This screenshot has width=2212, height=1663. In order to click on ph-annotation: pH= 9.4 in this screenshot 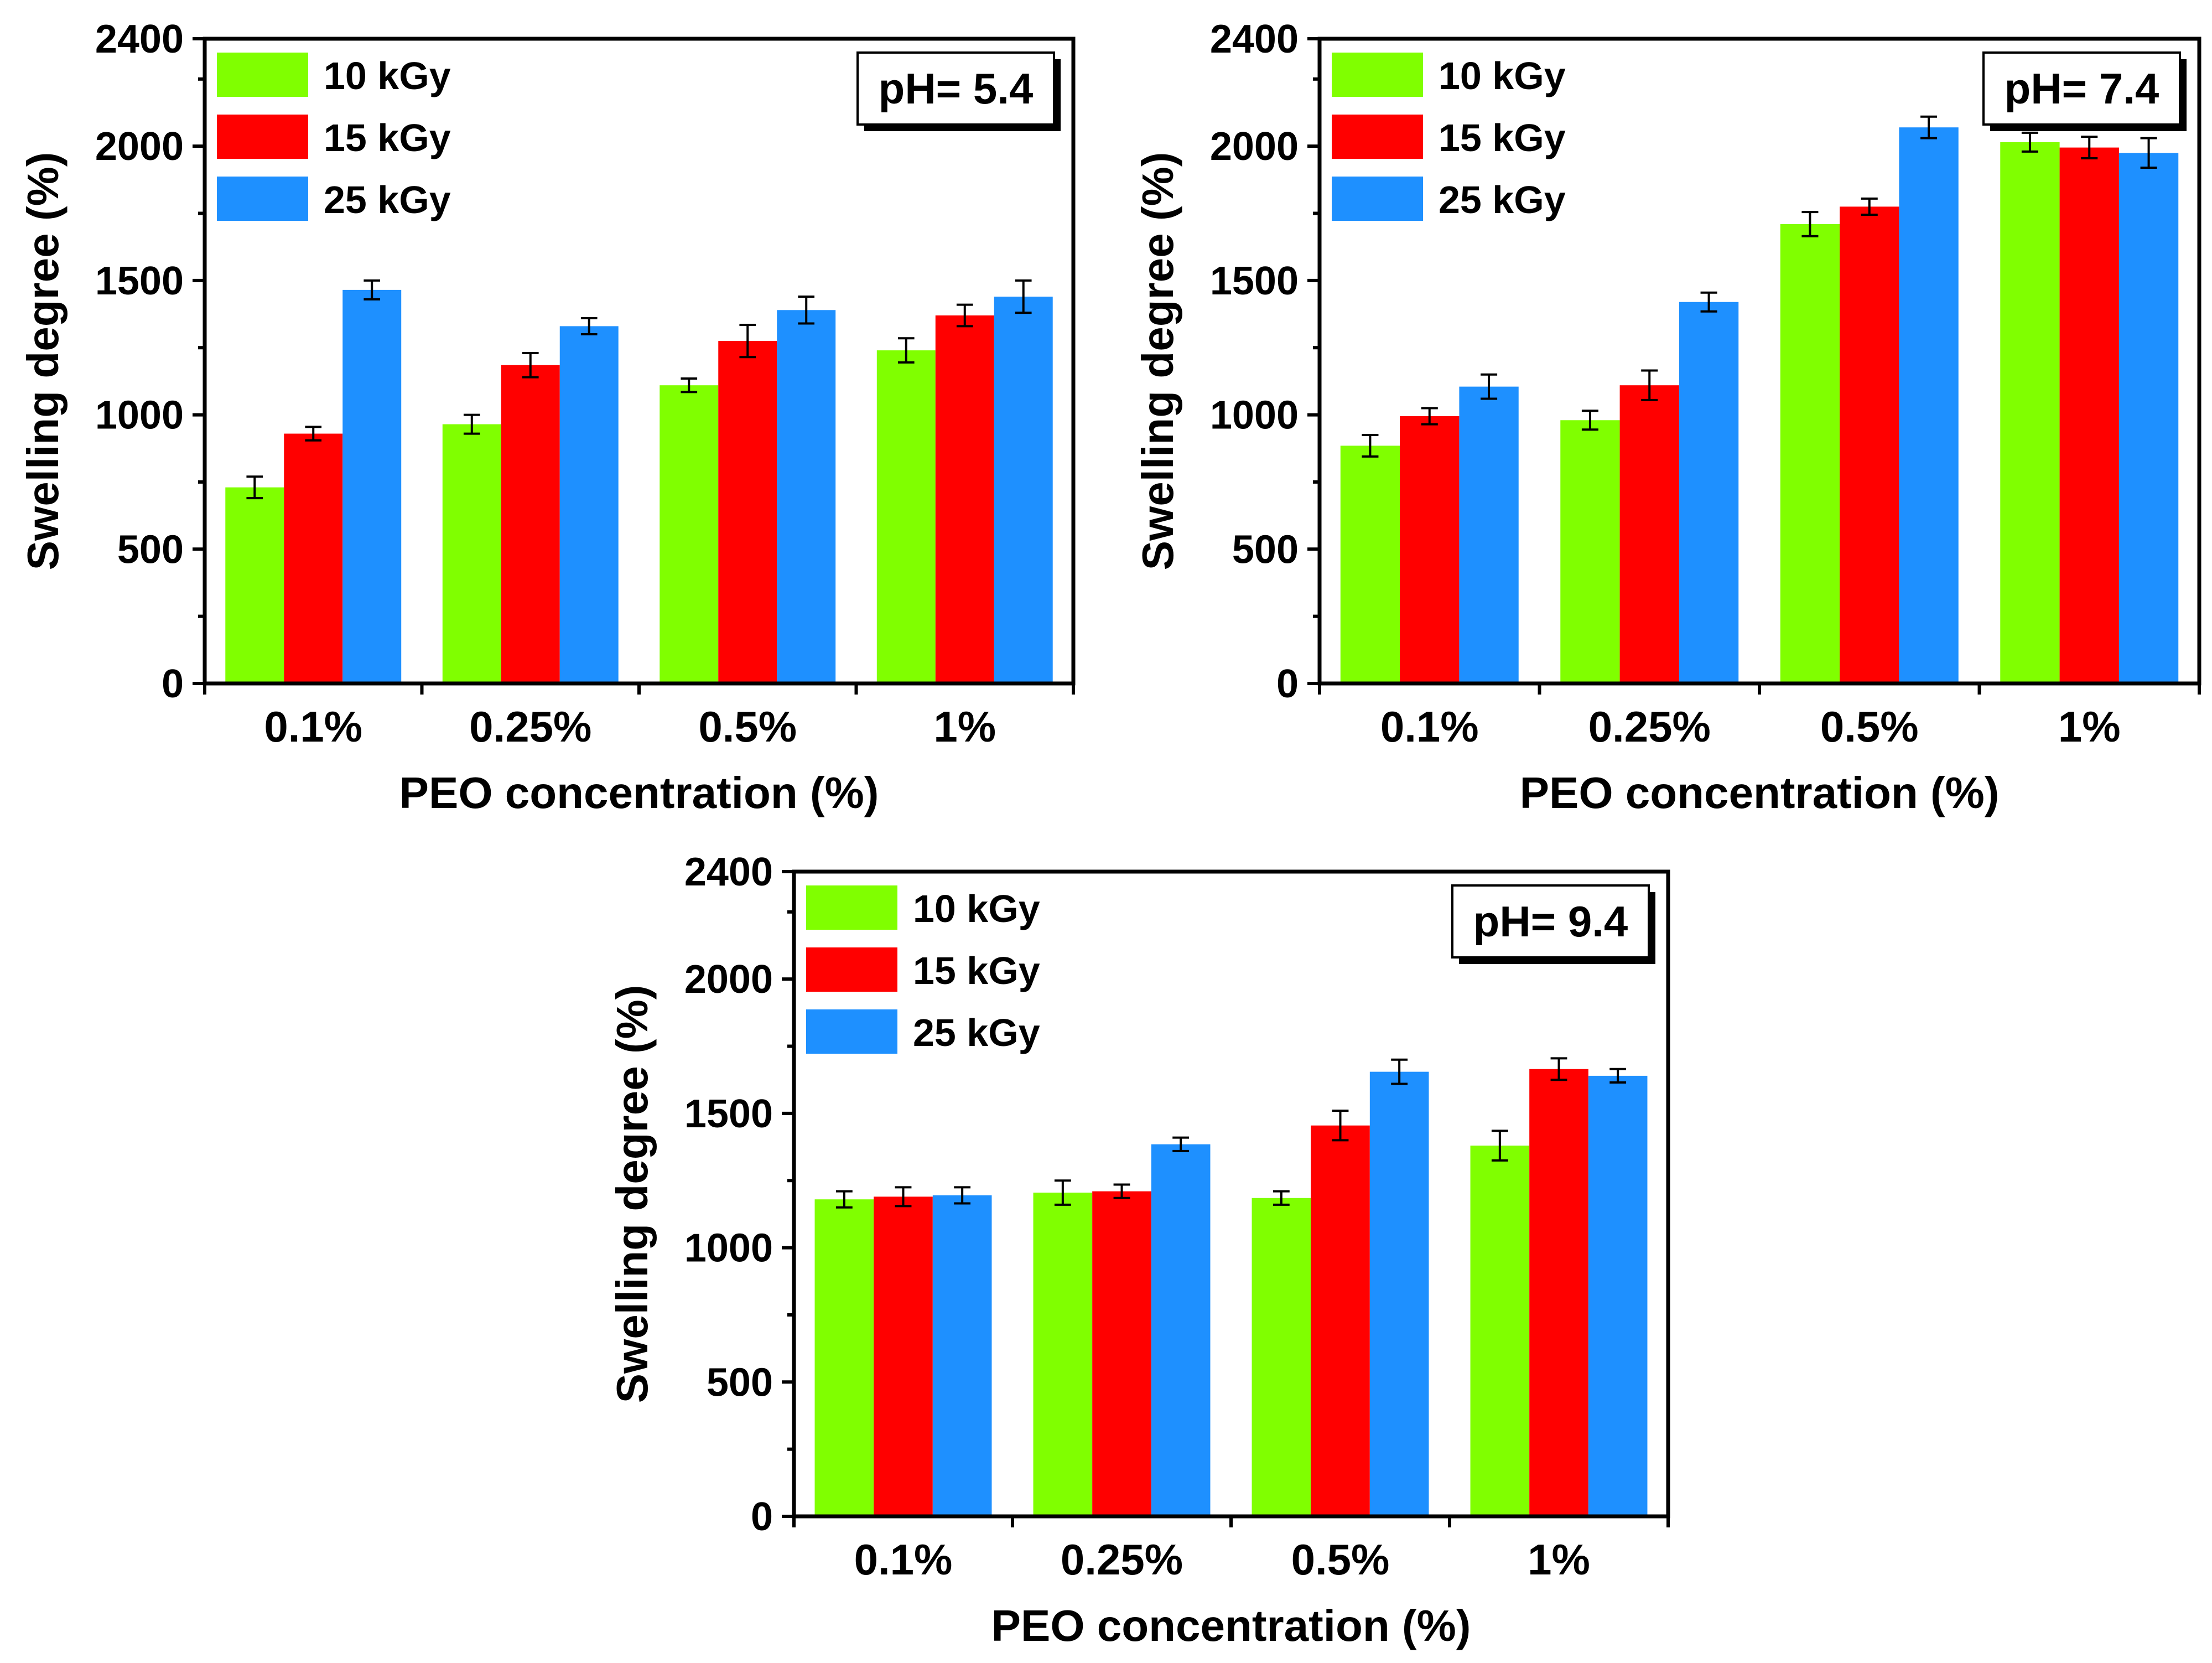, I will do `click(1550, 921)`.